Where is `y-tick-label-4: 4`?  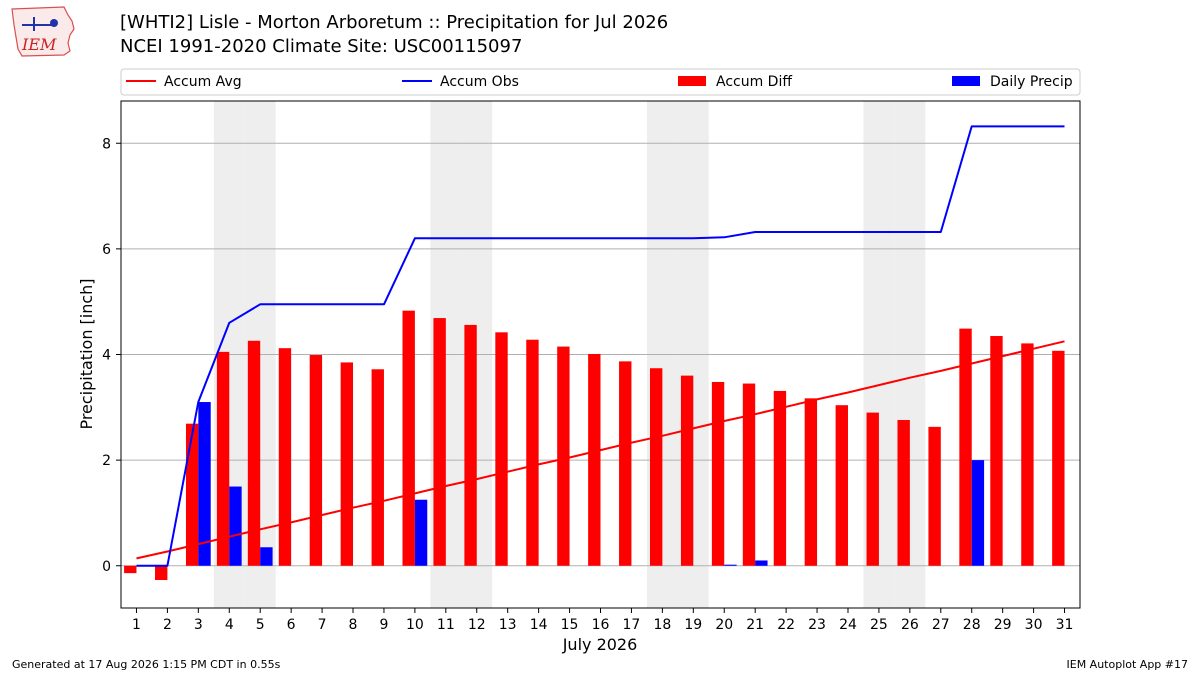
y-tick-label-4: 4 is located at coordinates (106, 356).